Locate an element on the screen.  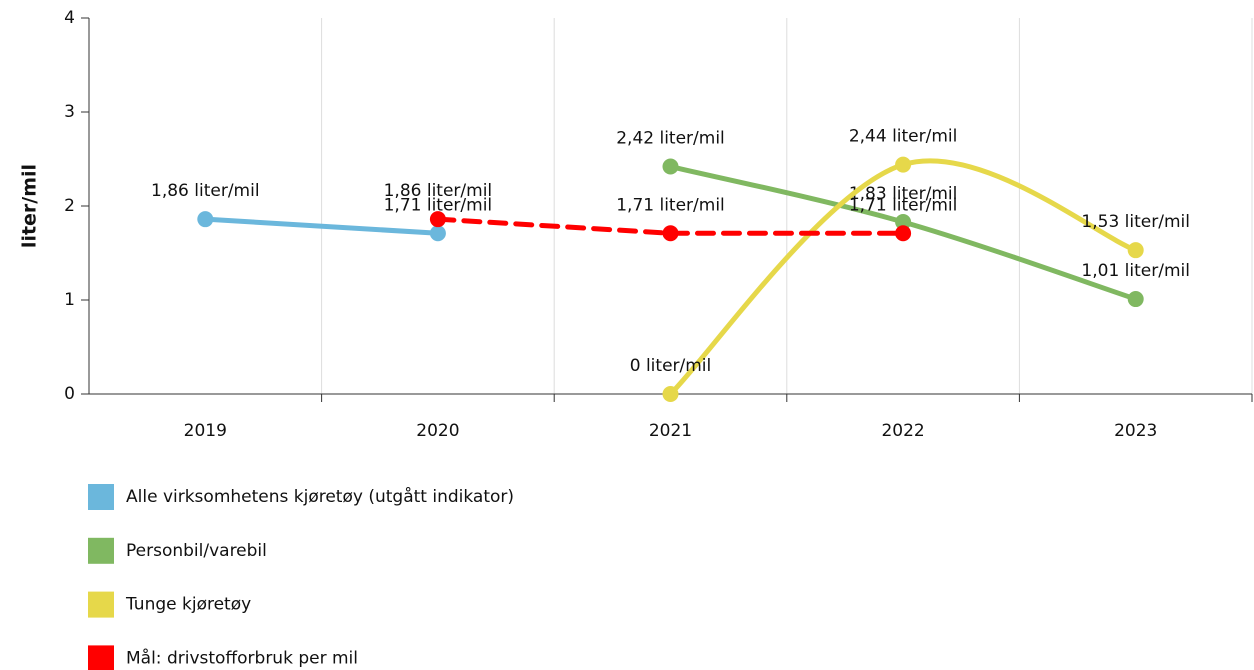
y-tick-label: 3 is located at coordinates (69, 112).